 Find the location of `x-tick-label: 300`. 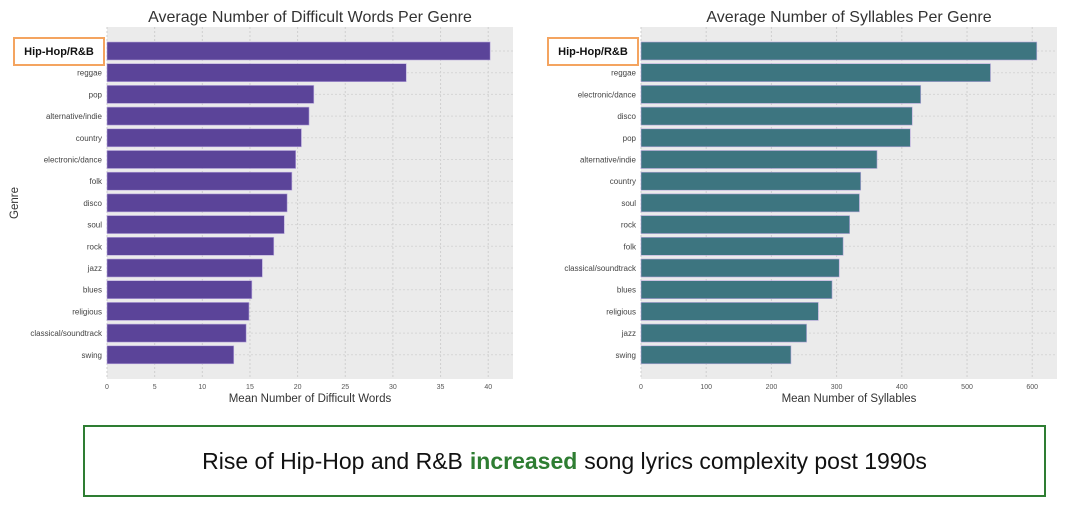

x-tick-label: 300 is located at coordinates (837, 387).